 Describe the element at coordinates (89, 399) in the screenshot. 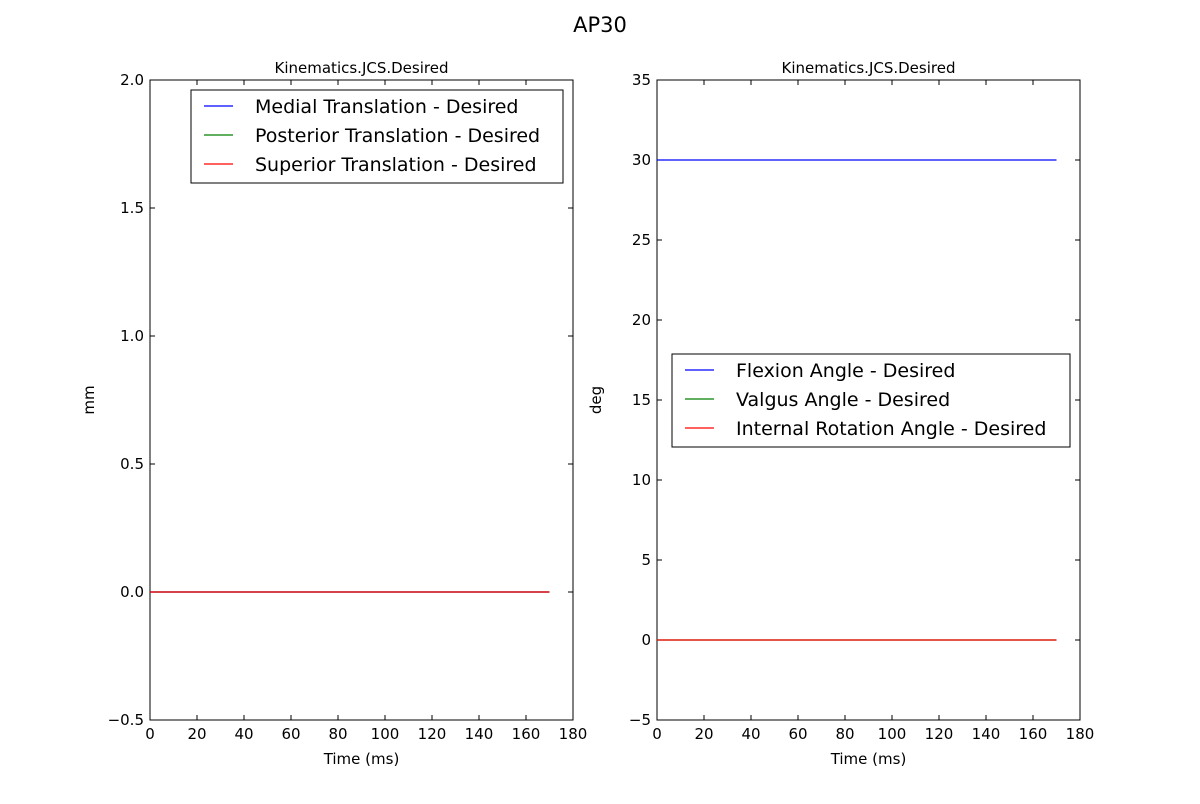

I see `y-axis-label: mm` at that location.